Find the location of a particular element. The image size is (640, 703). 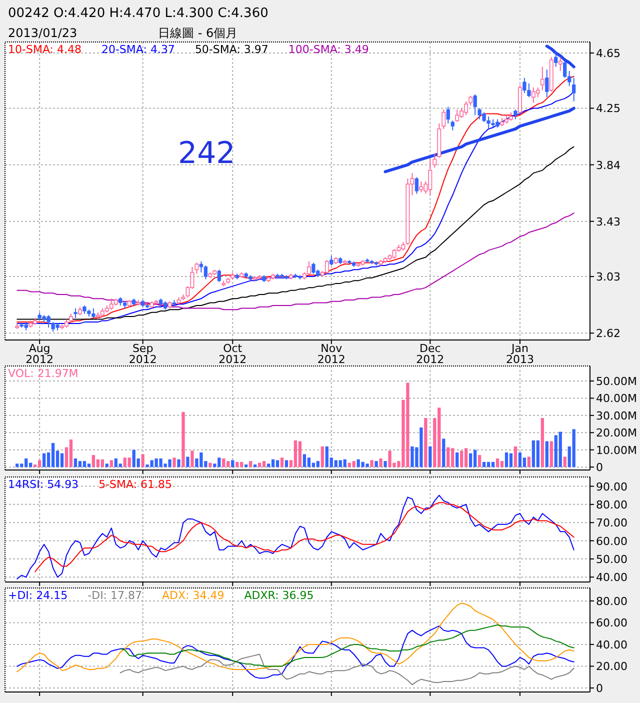

annotation: 242 is located at coordinates (207, 153).